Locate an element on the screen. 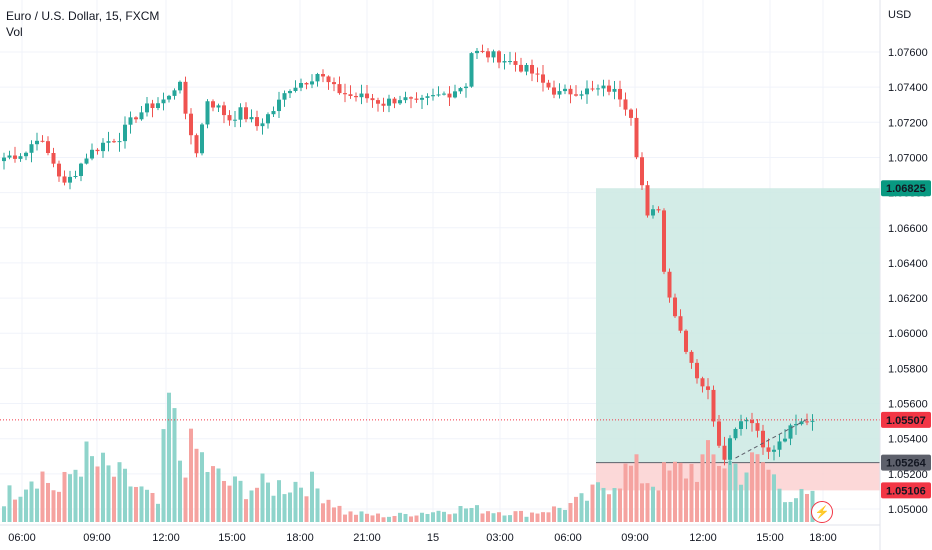  flash-icon: ⚡ is located at coordinates (822, 512).